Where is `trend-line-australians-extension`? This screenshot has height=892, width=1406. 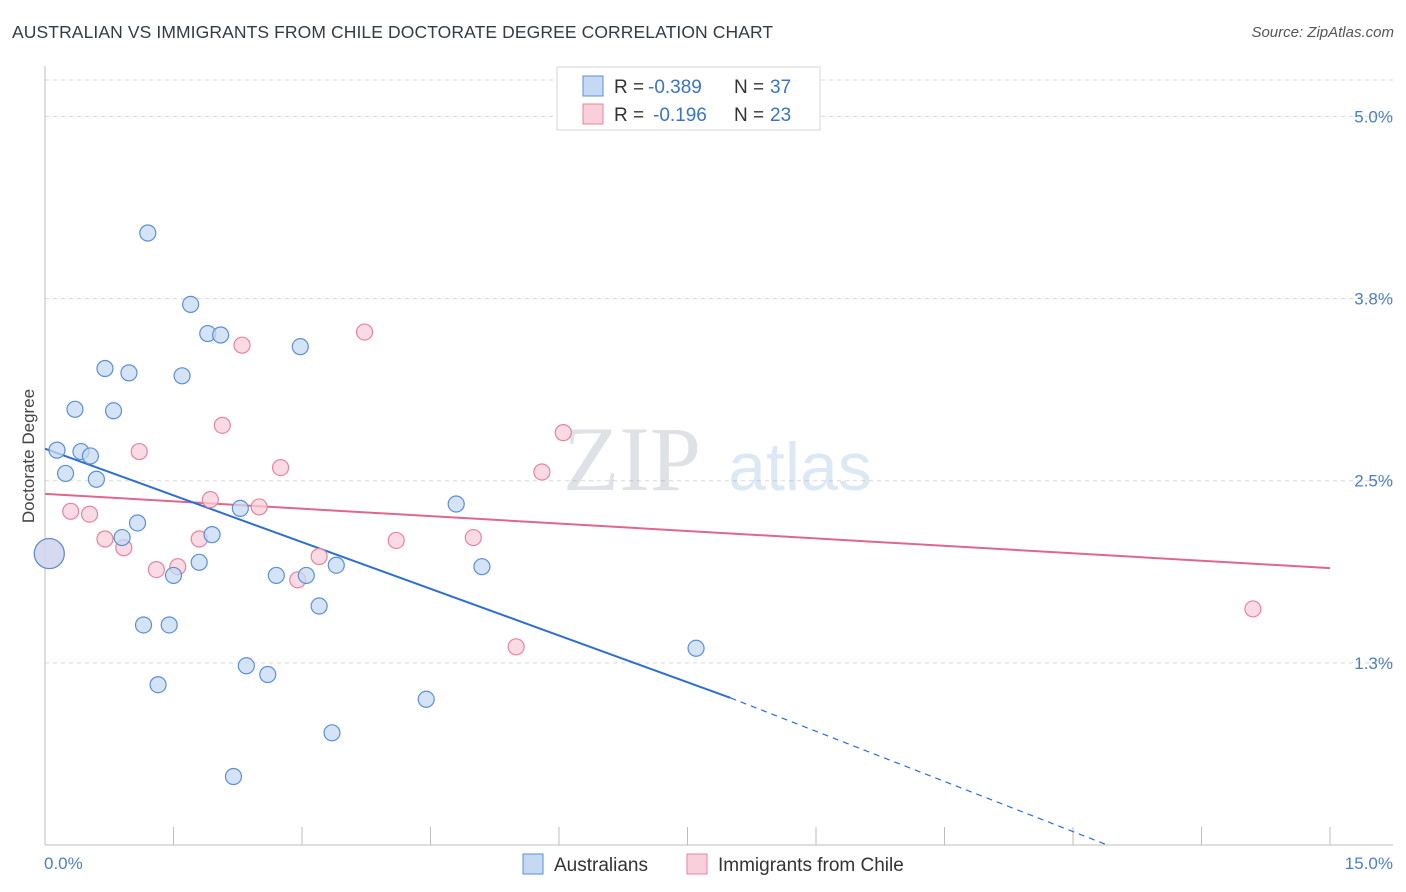 trend-line-australians-extension is located at coordinates (919, 771).